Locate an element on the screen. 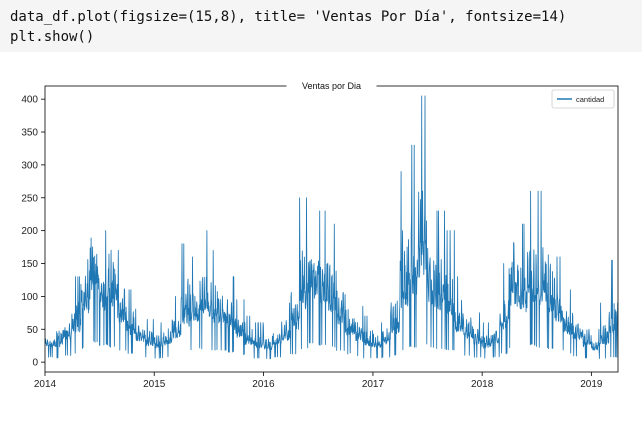  y-tick-label: 250 is located at coordinates (29, 198).